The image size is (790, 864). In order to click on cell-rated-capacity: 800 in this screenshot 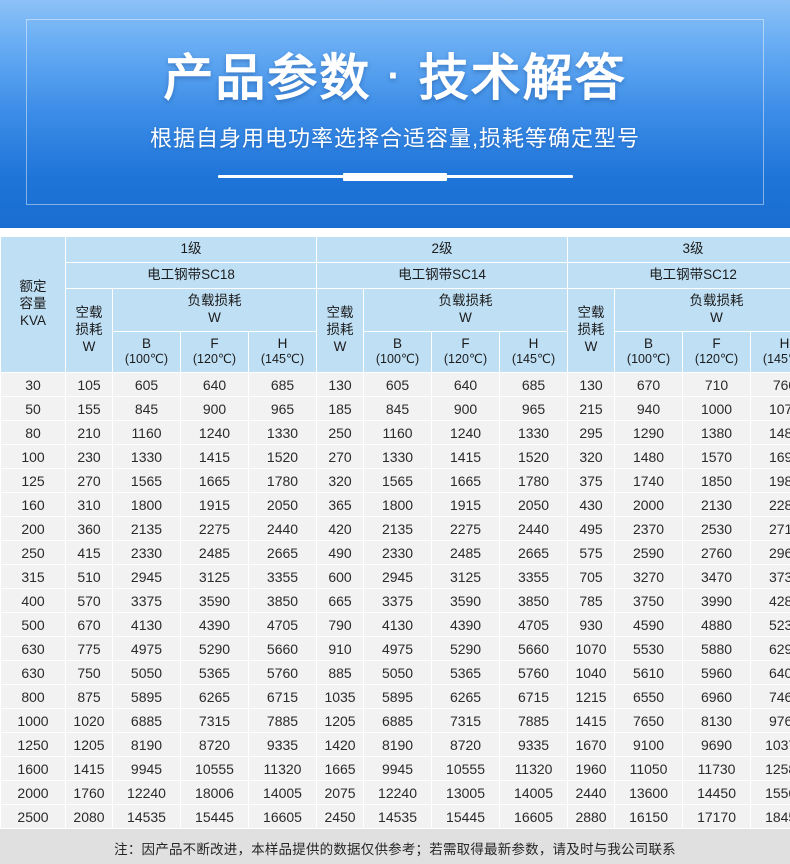, I will do `click(33, 696)`.